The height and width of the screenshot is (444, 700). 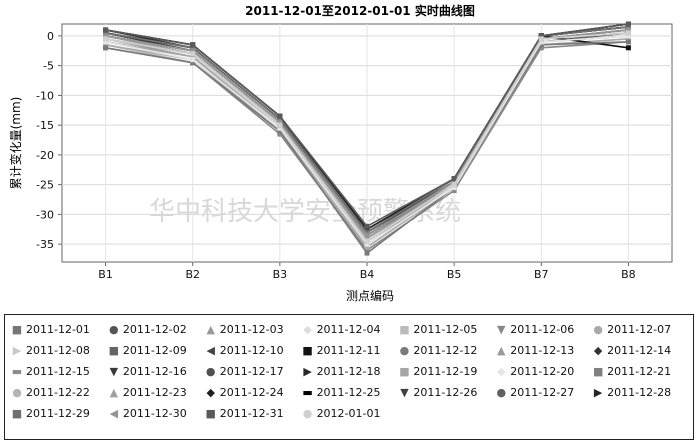 What do you see at coordinates (253, 350) in the screenshot?
I see `legend-item: ◀ 2011-12-10` at bounding box center [253, 350].